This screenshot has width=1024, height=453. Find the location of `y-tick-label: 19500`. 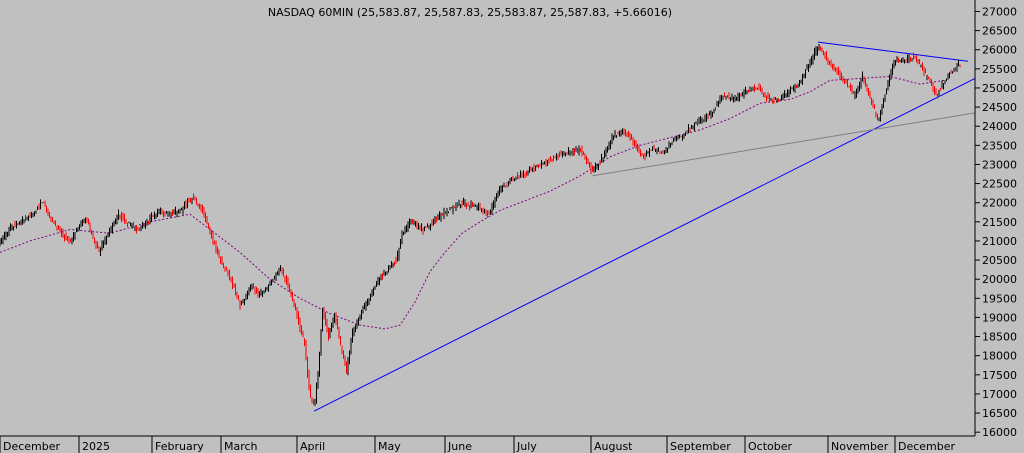

y-tick-label: 19500 is located at coordinates (999, 298).